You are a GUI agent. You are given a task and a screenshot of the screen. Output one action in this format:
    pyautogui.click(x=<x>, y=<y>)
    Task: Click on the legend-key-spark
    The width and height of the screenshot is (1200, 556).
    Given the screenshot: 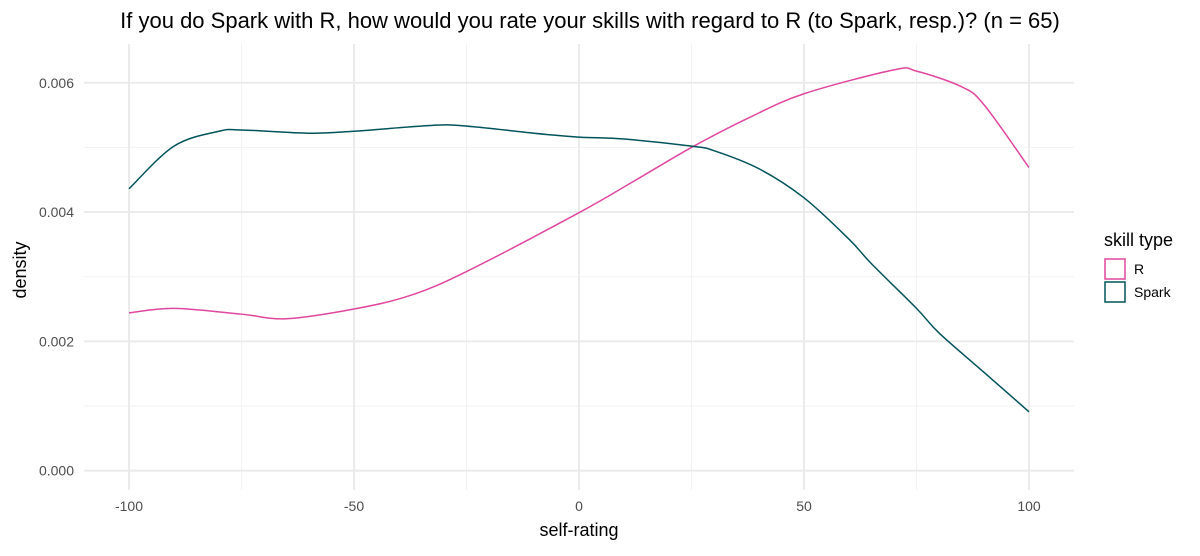 What is the action you would take?
    pyautogui.click(x=1115, y=292)
    